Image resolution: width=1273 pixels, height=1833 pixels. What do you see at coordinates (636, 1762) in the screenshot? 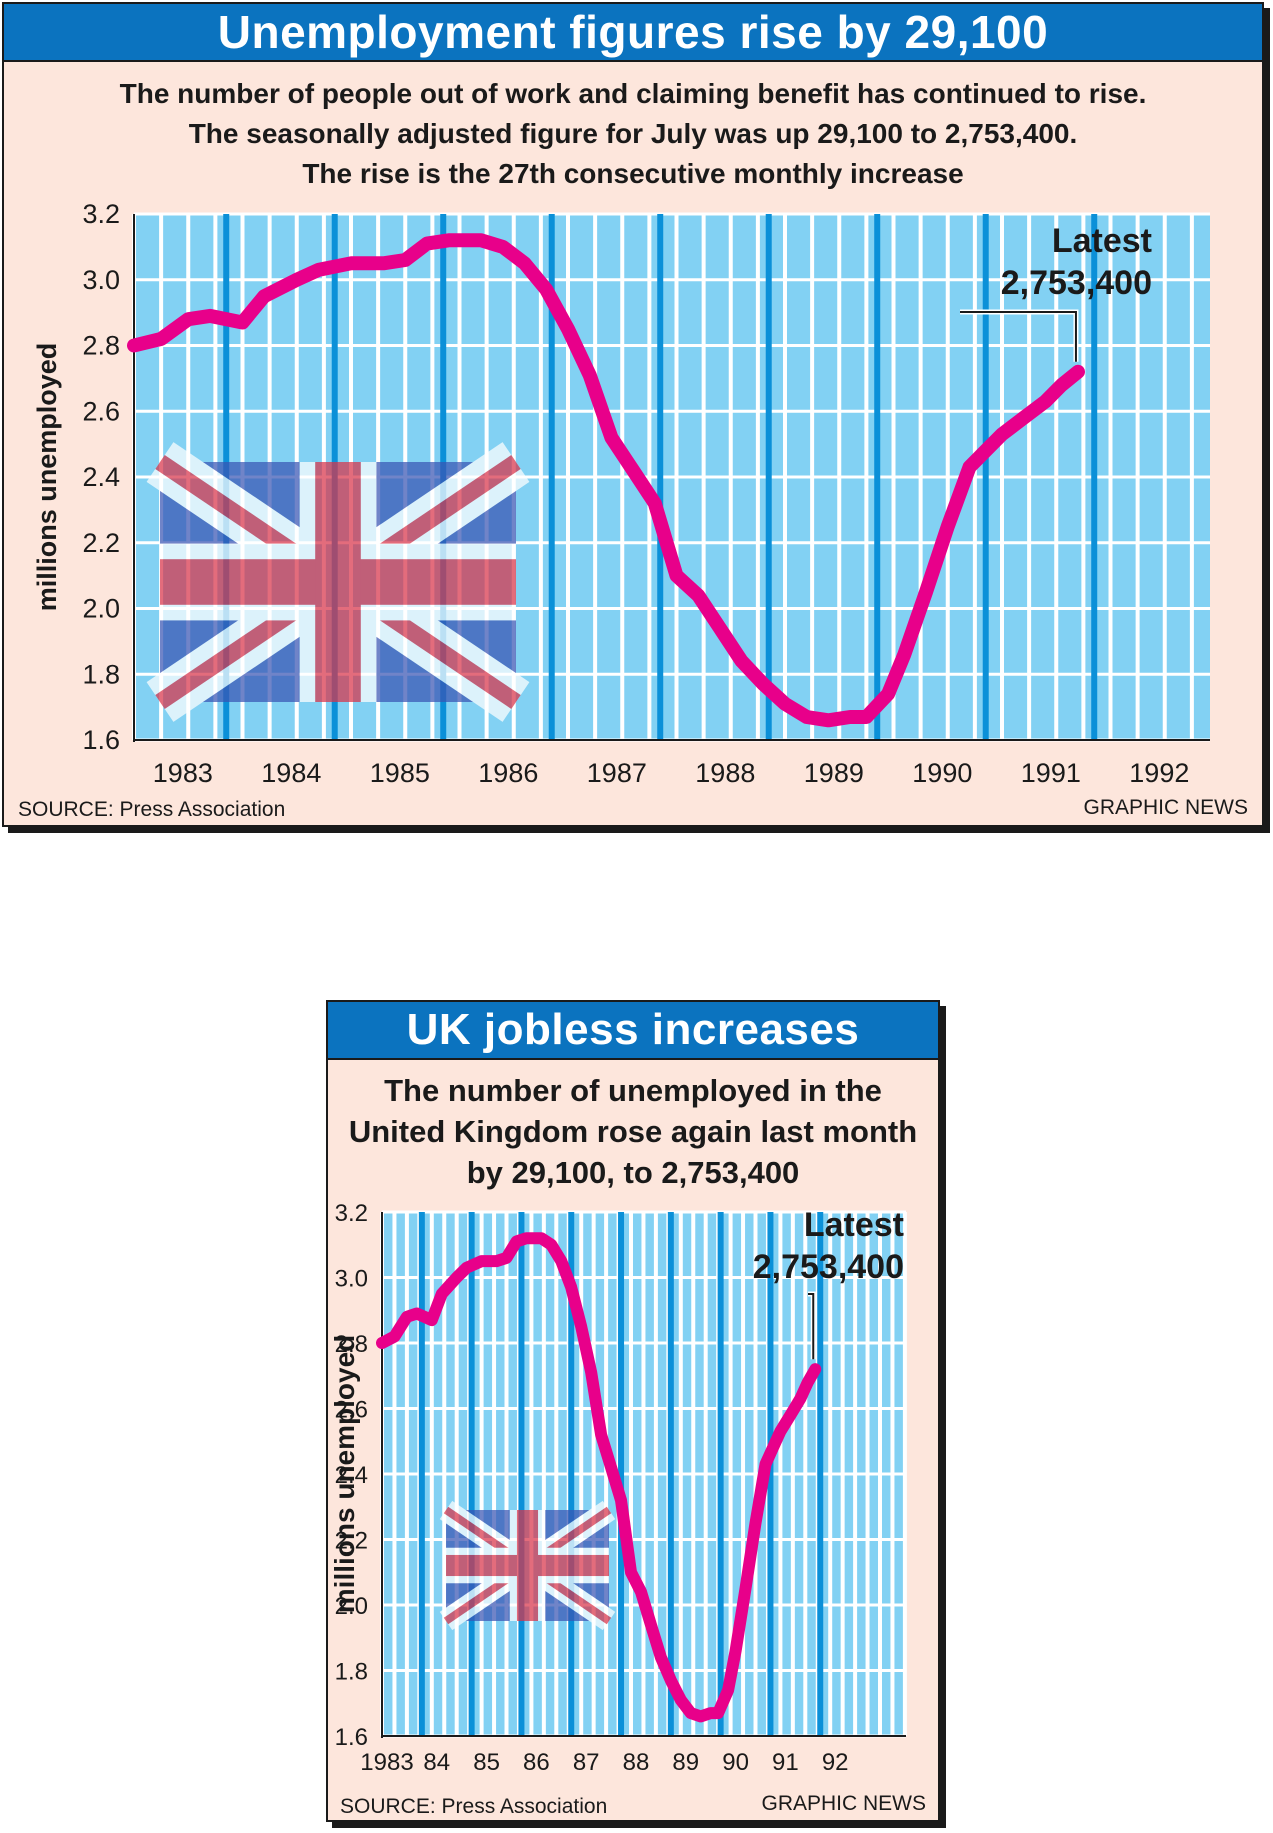
I see `x-tick-label: 88` at bounding box center [636, 1762].